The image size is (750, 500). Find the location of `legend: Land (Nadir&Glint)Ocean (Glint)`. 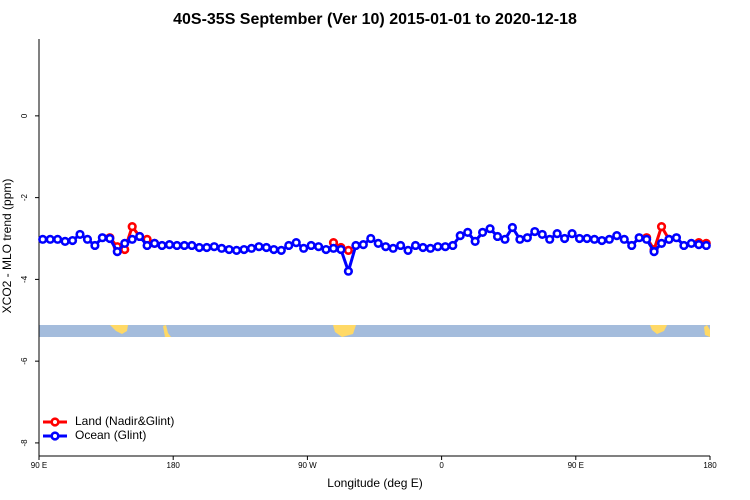

legend: Land (Nadir&Glint)Ocean (Glint) is located at coordinates (108, 428).